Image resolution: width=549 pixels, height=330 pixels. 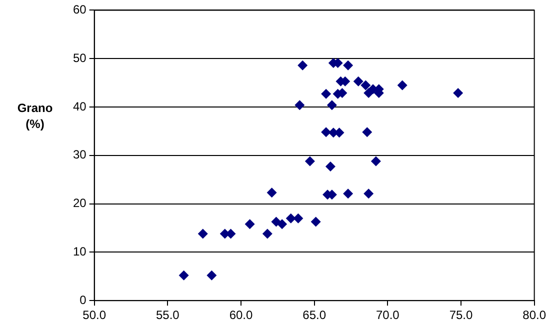 What do you see at coordinates (79, 251) in the screenshot?
I see `y-tick-label: 10` at bounding box center [79, 251].